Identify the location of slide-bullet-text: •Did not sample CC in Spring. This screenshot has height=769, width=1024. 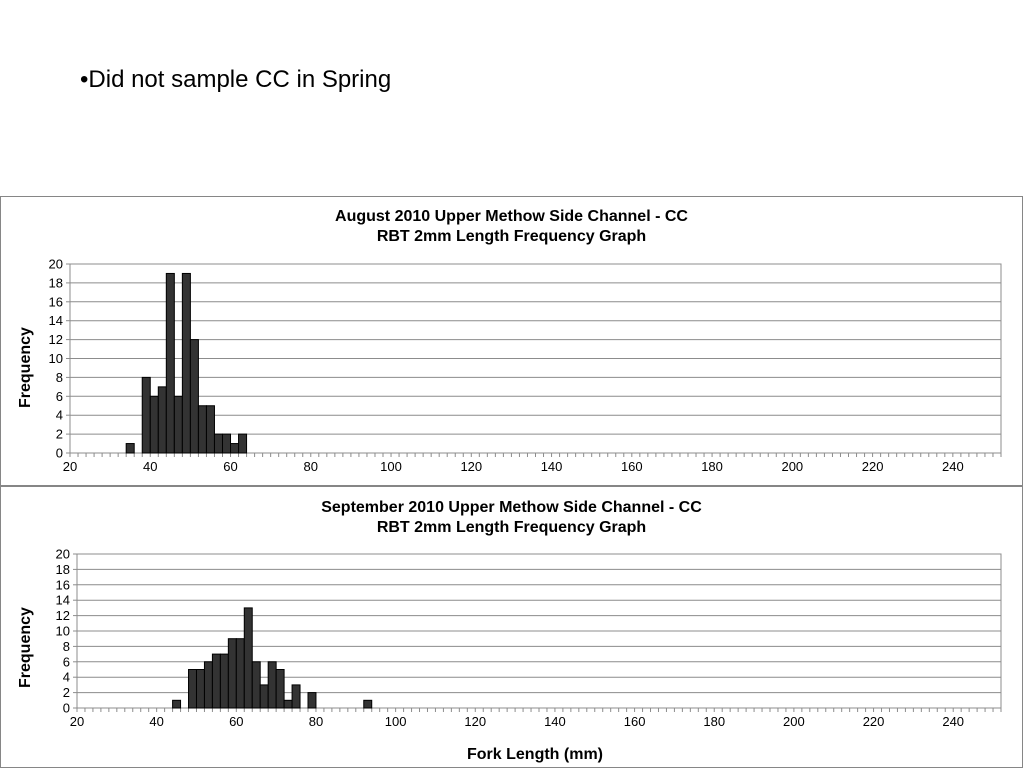
(236, 79).